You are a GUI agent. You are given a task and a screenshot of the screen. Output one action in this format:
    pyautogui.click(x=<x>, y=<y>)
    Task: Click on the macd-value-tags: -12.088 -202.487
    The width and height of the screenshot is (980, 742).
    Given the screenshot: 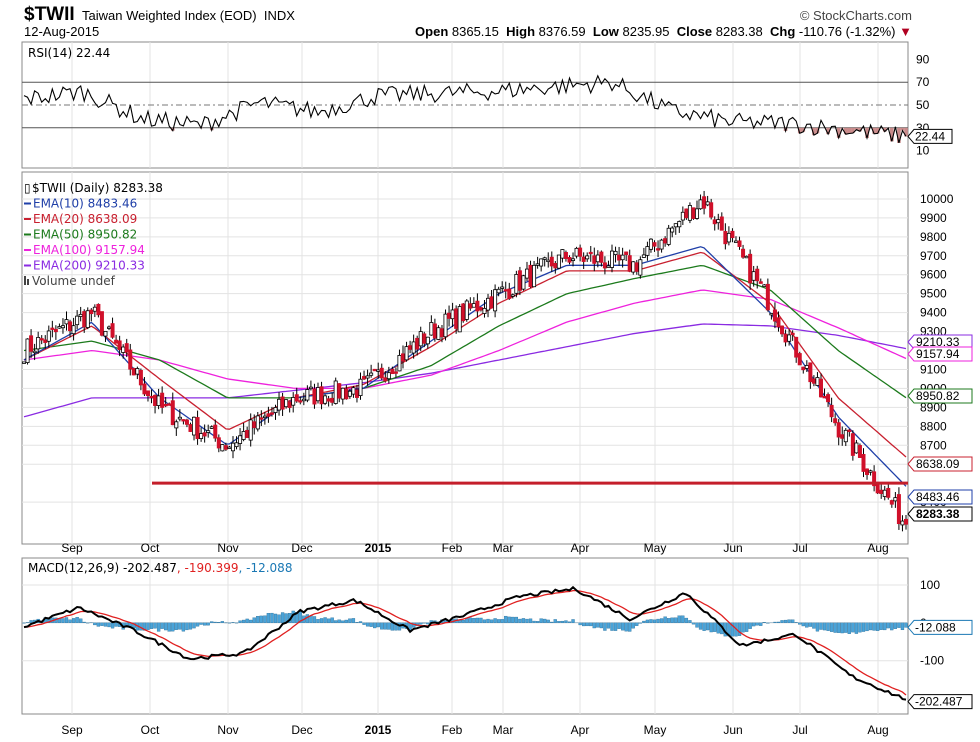 What is the action you would take?
    pyautogui.click(x=940, y=664)
    